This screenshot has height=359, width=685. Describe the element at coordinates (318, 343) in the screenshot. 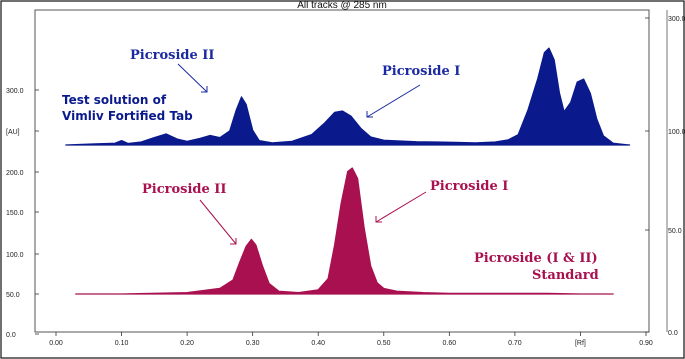

I see `x-tick-label: 0.40` at that location.